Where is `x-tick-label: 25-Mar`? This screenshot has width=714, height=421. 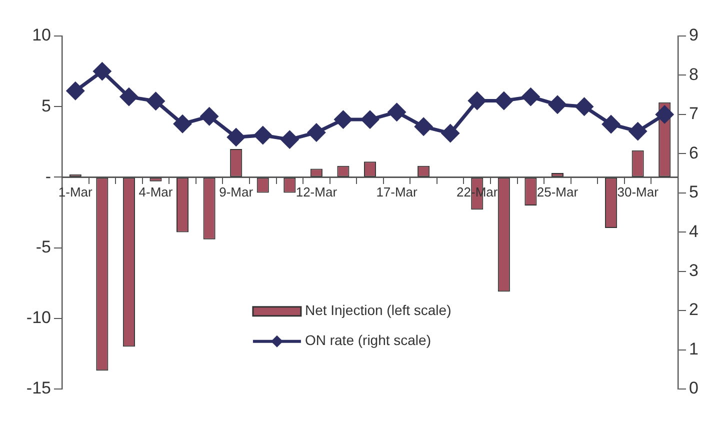
x-tick-label: 25-Mar is located at coordinates (557, 192).